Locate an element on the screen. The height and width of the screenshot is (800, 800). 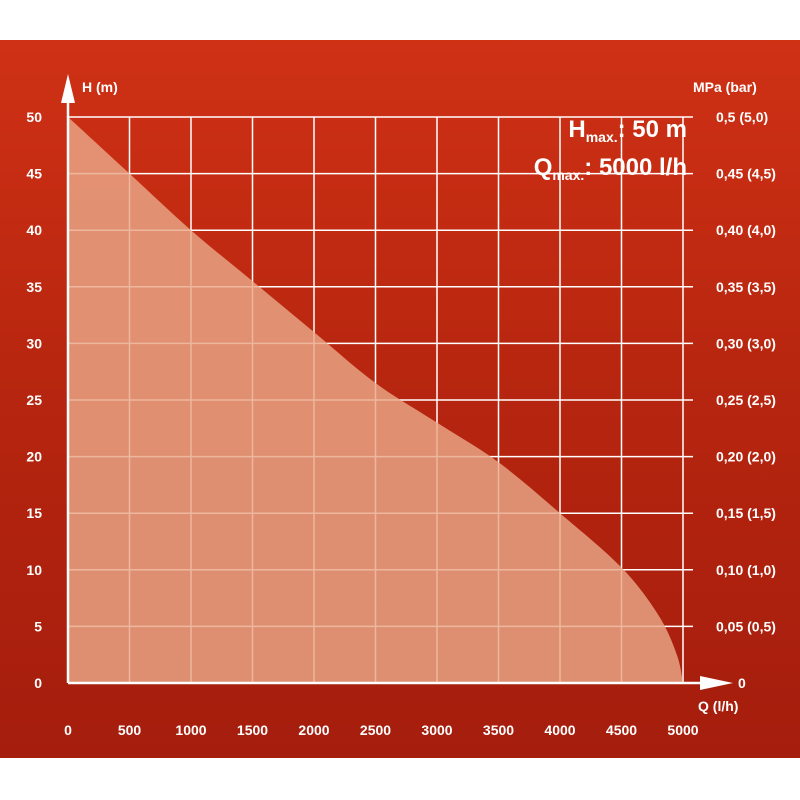
y-tick-label-5: 25 is located at coordinates (34, 400).